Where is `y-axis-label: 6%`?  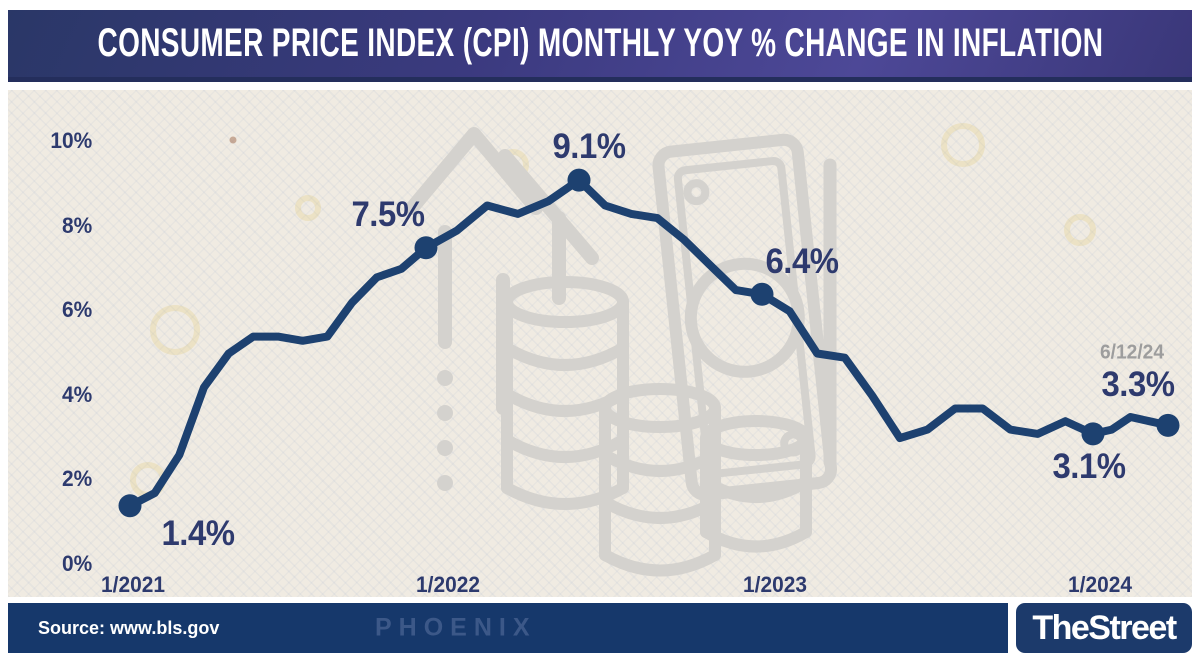
y-axis-label: 6% is located at coordinates (77, 310).